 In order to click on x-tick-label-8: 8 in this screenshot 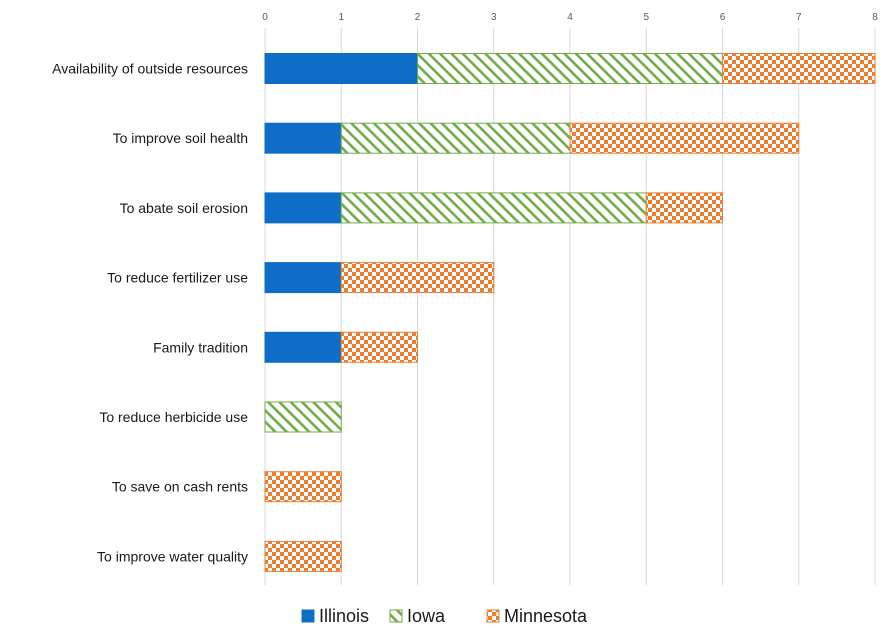, I will do `click(875, 17)`.